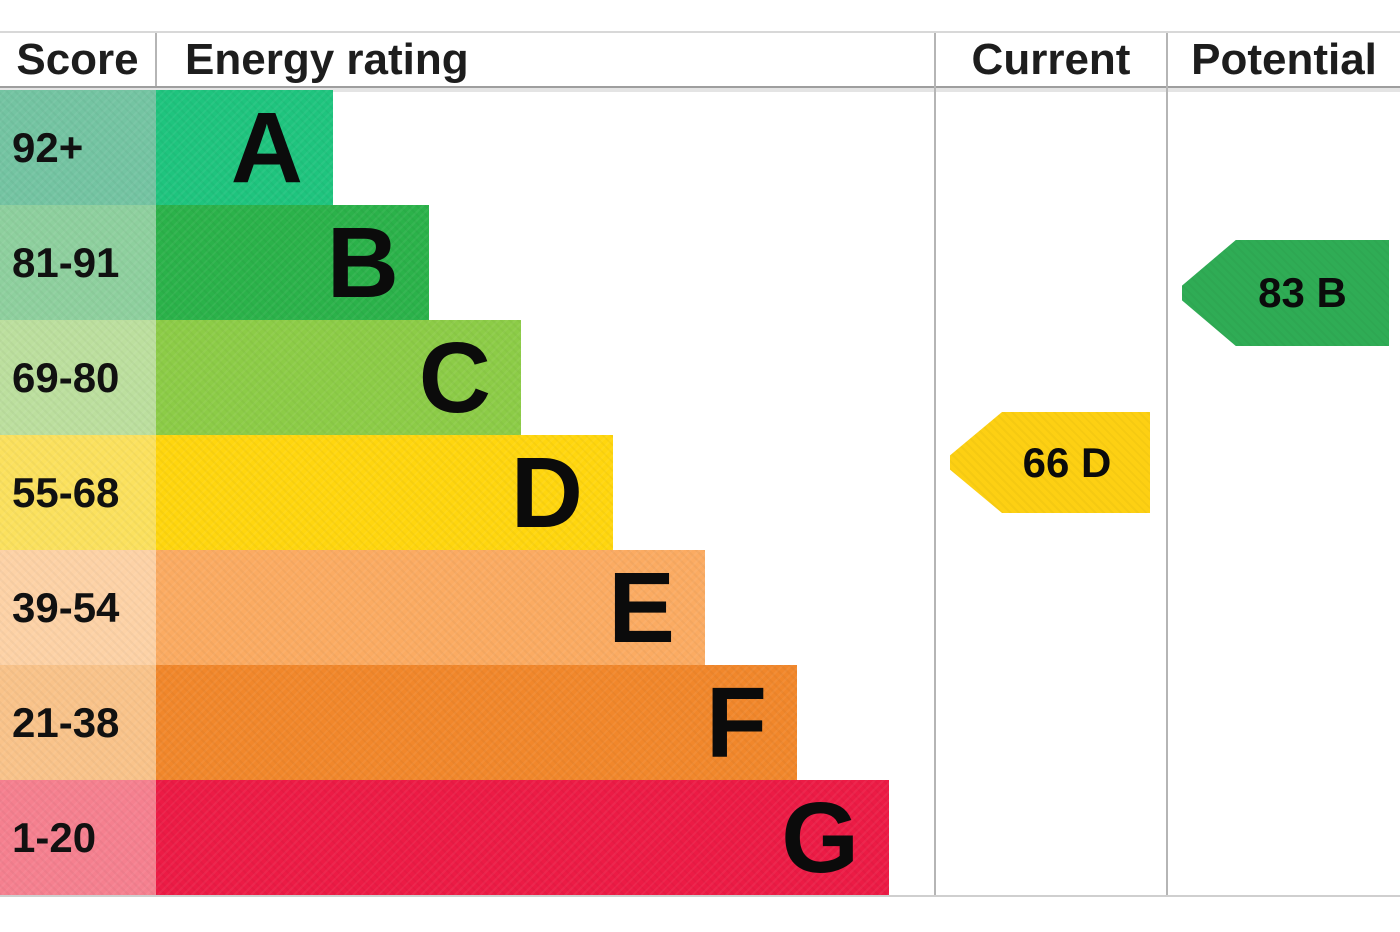 This screenshot has height=932, width=1400. I want to click on band-row-f: 21-38 F, so click(467, 722).